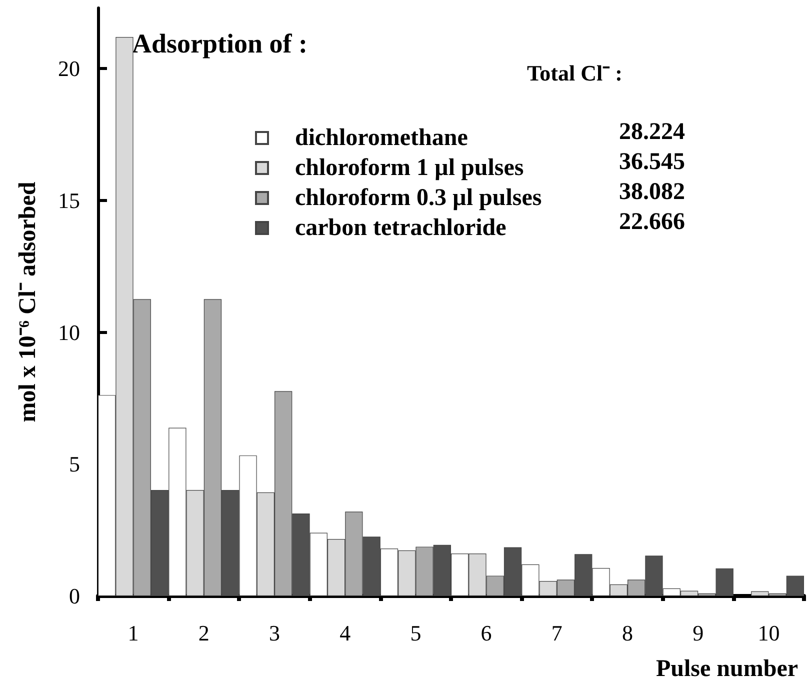 The image size is (810, 687). What do you see at coordinates (74, 596) in the screenshot?
I see `y-tick-label: 0` at bounding box center [74, 596].